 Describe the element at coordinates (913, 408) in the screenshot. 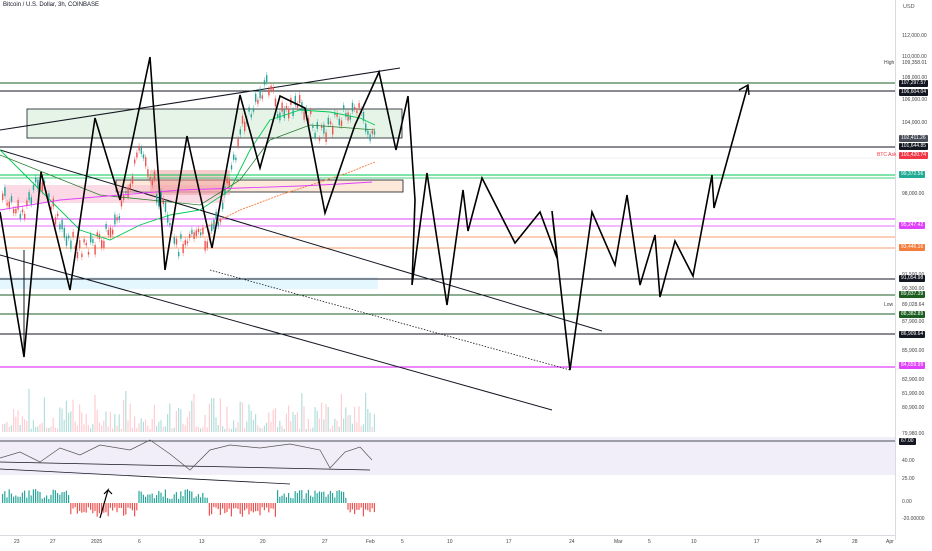

I see `price-tick: 80,900.00` at that location.